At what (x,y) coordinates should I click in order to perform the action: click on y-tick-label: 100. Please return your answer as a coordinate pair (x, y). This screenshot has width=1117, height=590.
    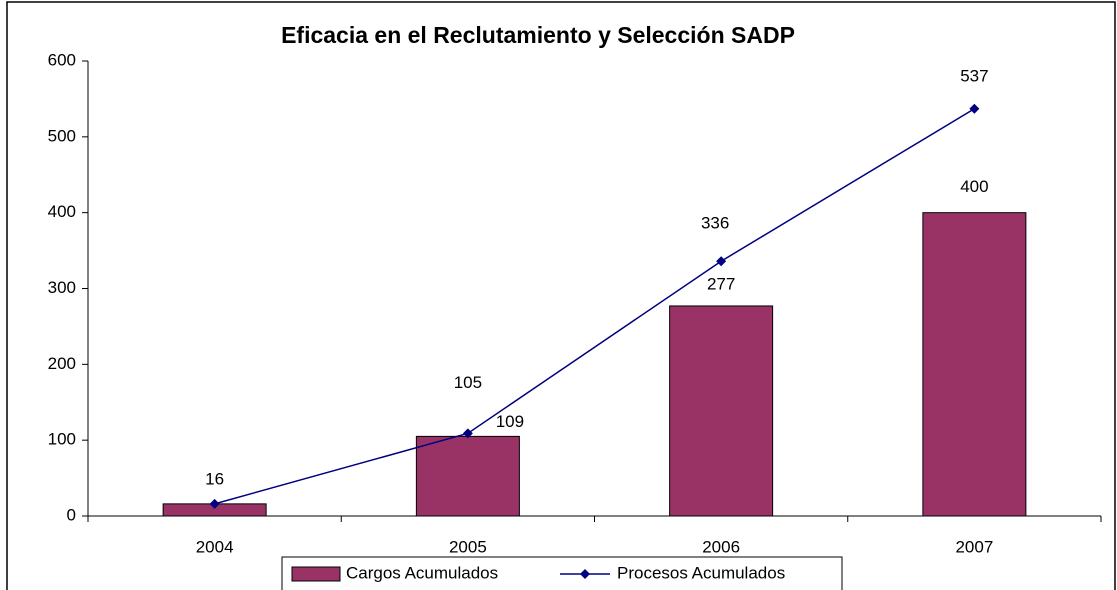
    Looking at the image, I should click on (62, 439).